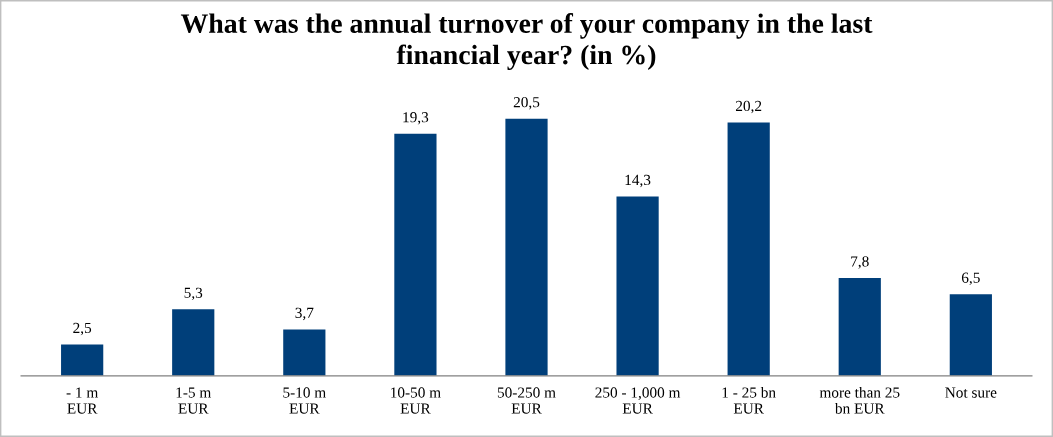 This screenshot has height=437, width=1053. I want to click on data-label: 2,5, so click(82, 329).